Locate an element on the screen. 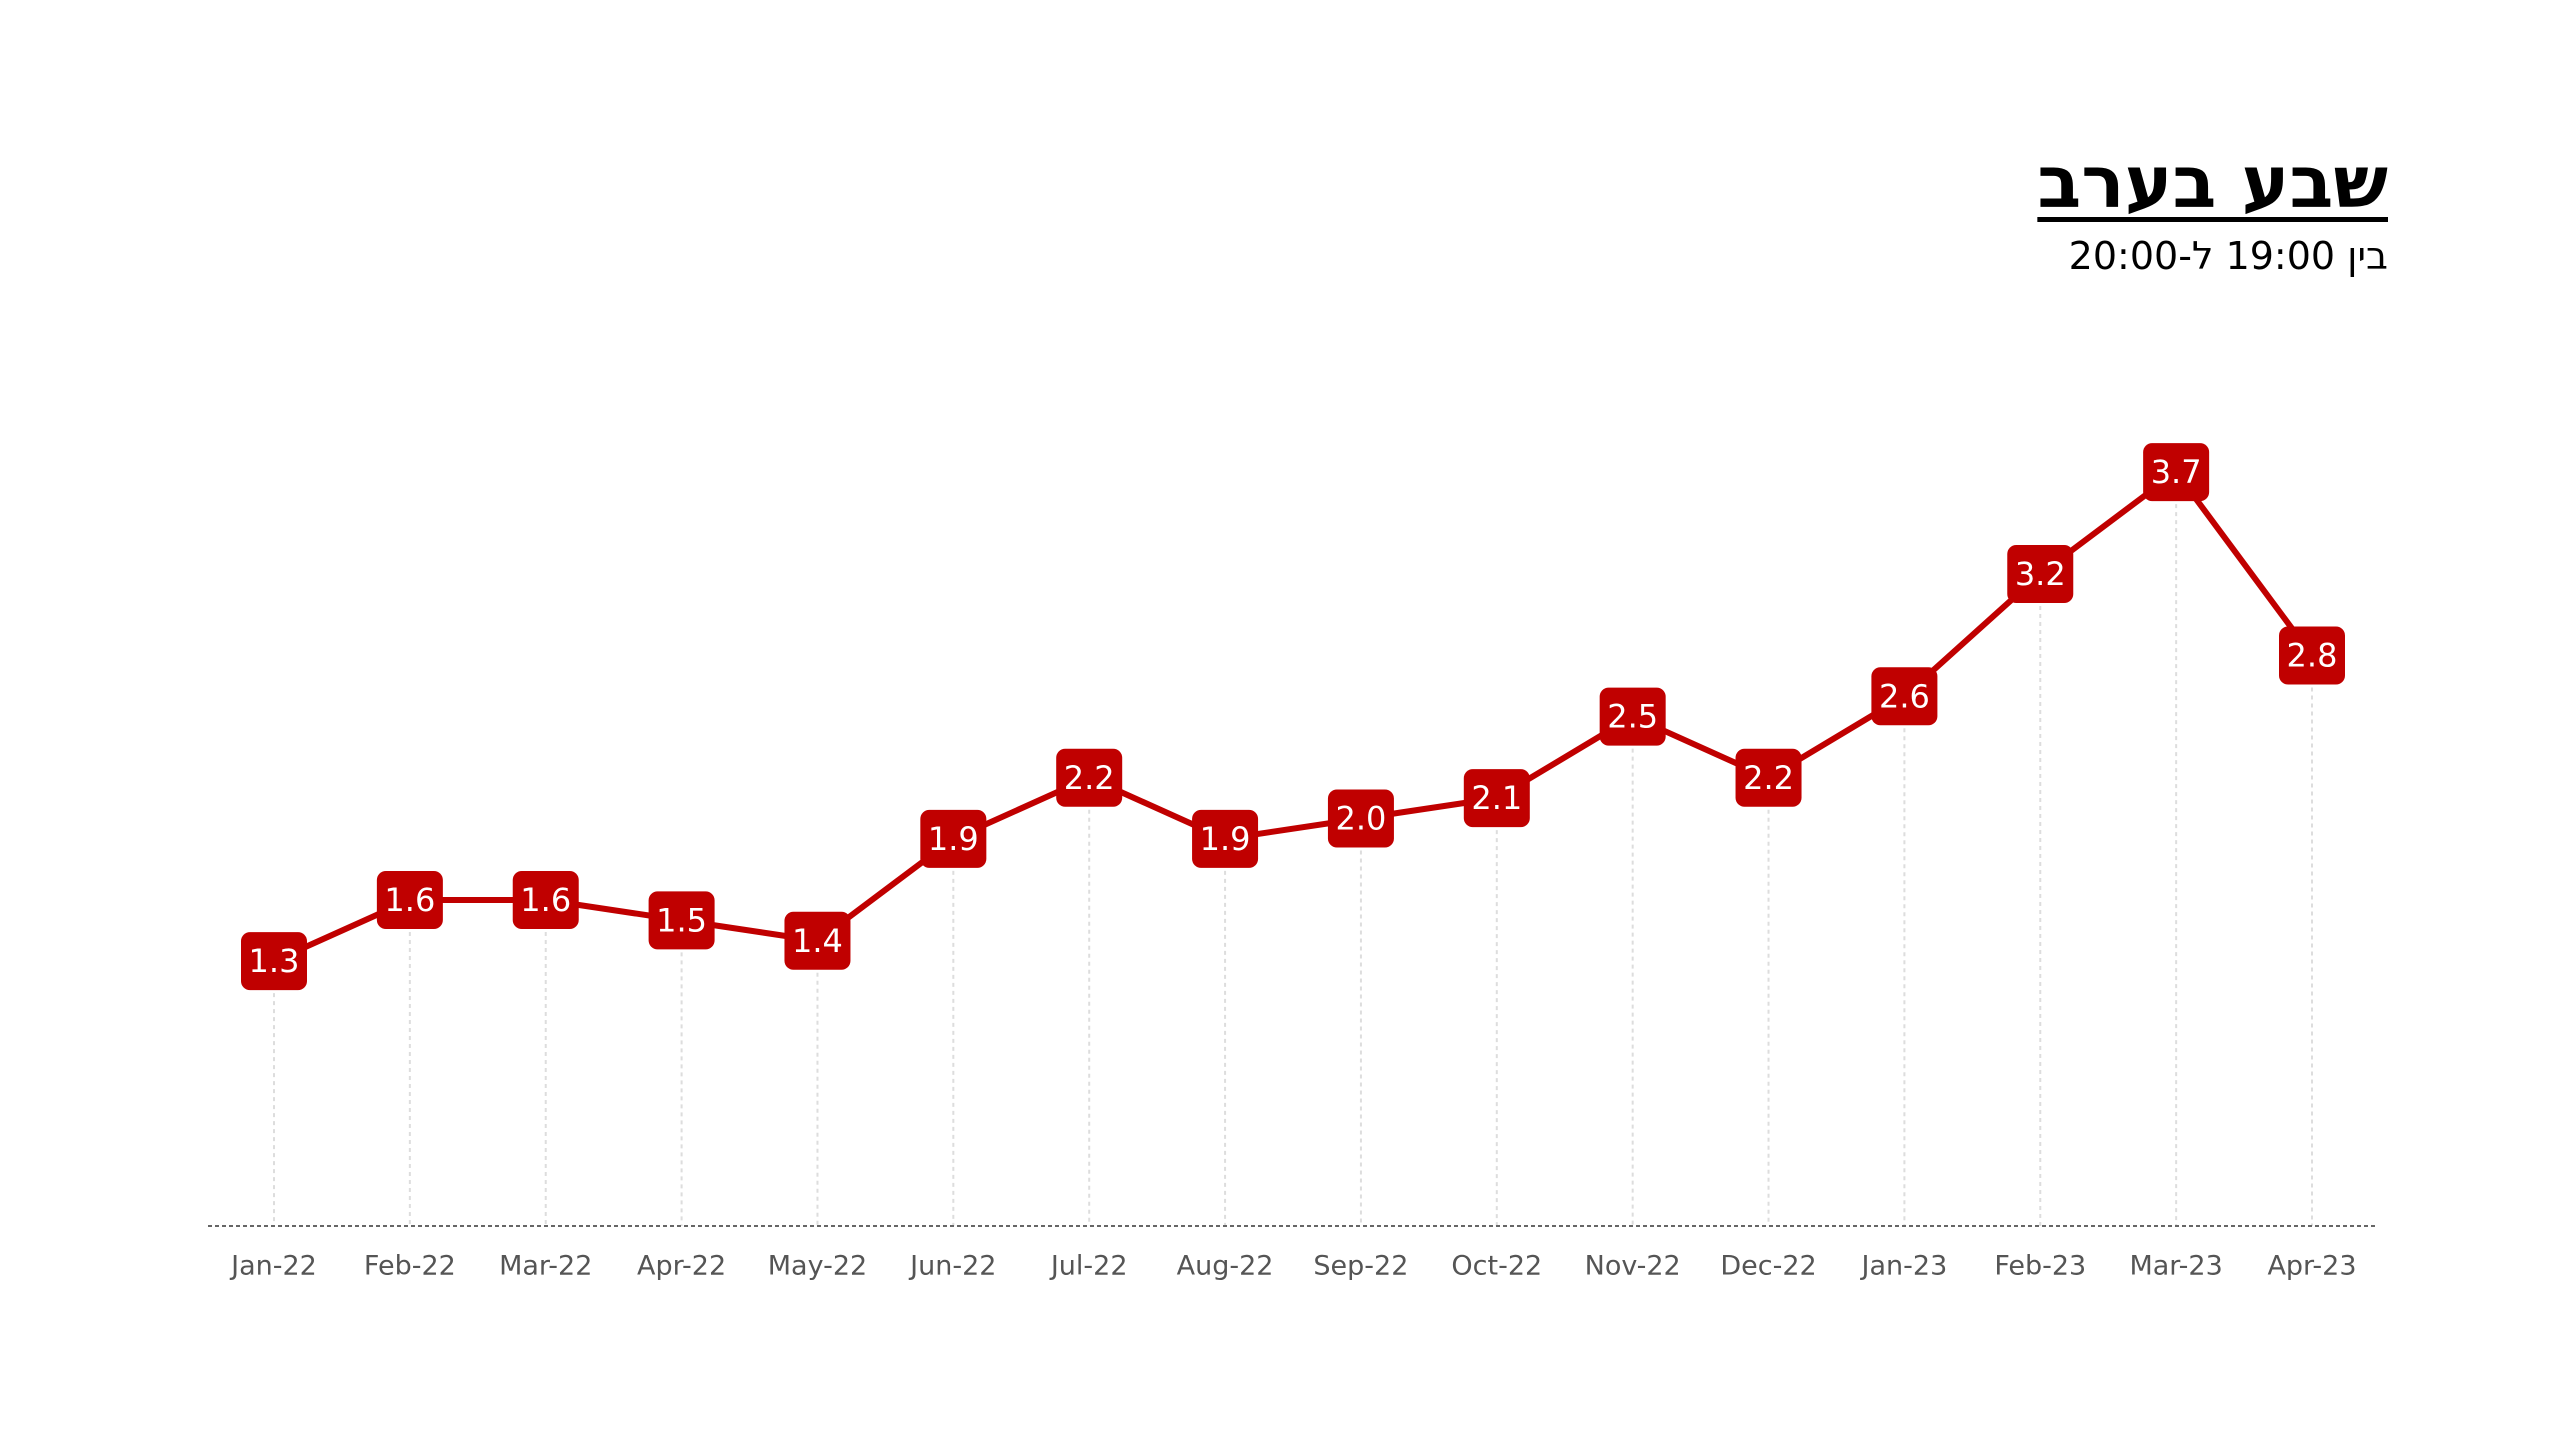  data-label: 2.0 is located at coordinates (1360, 818).